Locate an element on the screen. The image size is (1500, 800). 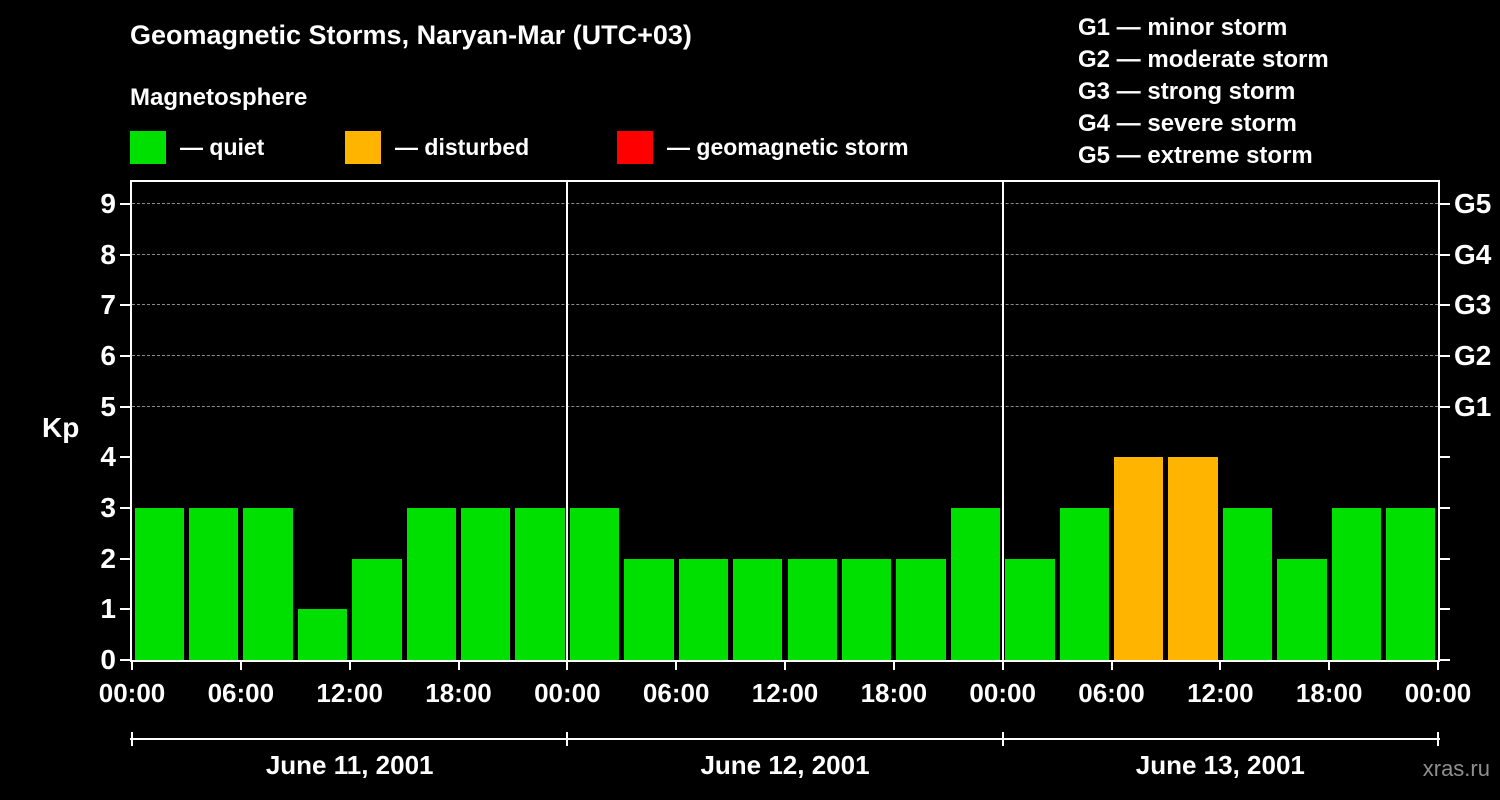
quiet-color-swatch is located at coordinates (148, 147).